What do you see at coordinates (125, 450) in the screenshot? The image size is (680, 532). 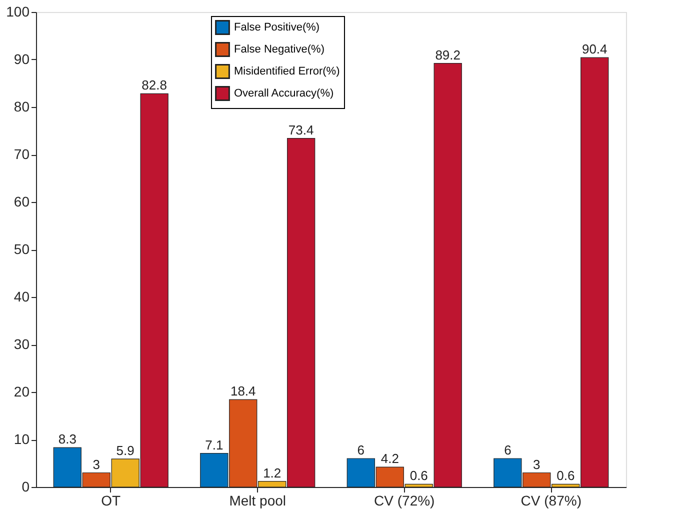 I see `data-label: 5.9` at bounding box center [125, 450].